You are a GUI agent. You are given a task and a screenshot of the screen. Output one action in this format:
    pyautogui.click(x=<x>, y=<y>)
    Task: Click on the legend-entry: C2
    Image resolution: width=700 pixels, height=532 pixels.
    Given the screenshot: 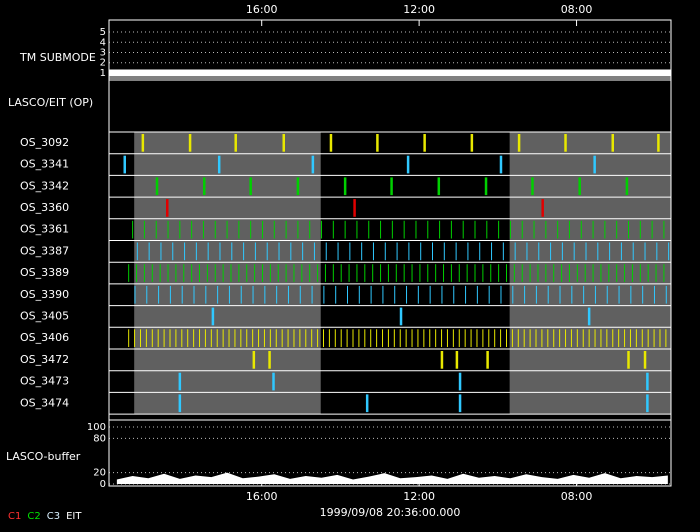 What is the action you would take?
    pyautogui.click(x=33, y=516)
    